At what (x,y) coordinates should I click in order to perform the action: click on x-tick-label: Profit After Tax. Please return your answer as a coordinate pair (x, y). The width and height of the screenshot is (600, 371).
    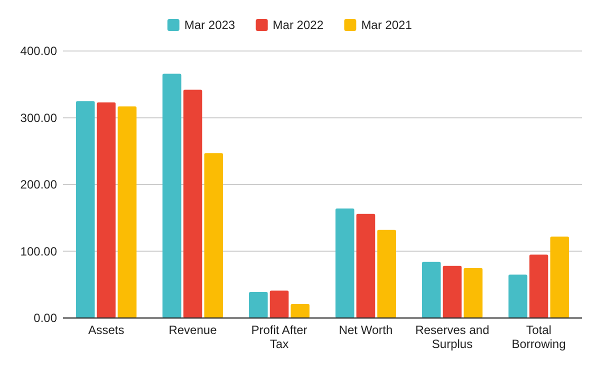
    Looking at the image, I should click on (279, 337).